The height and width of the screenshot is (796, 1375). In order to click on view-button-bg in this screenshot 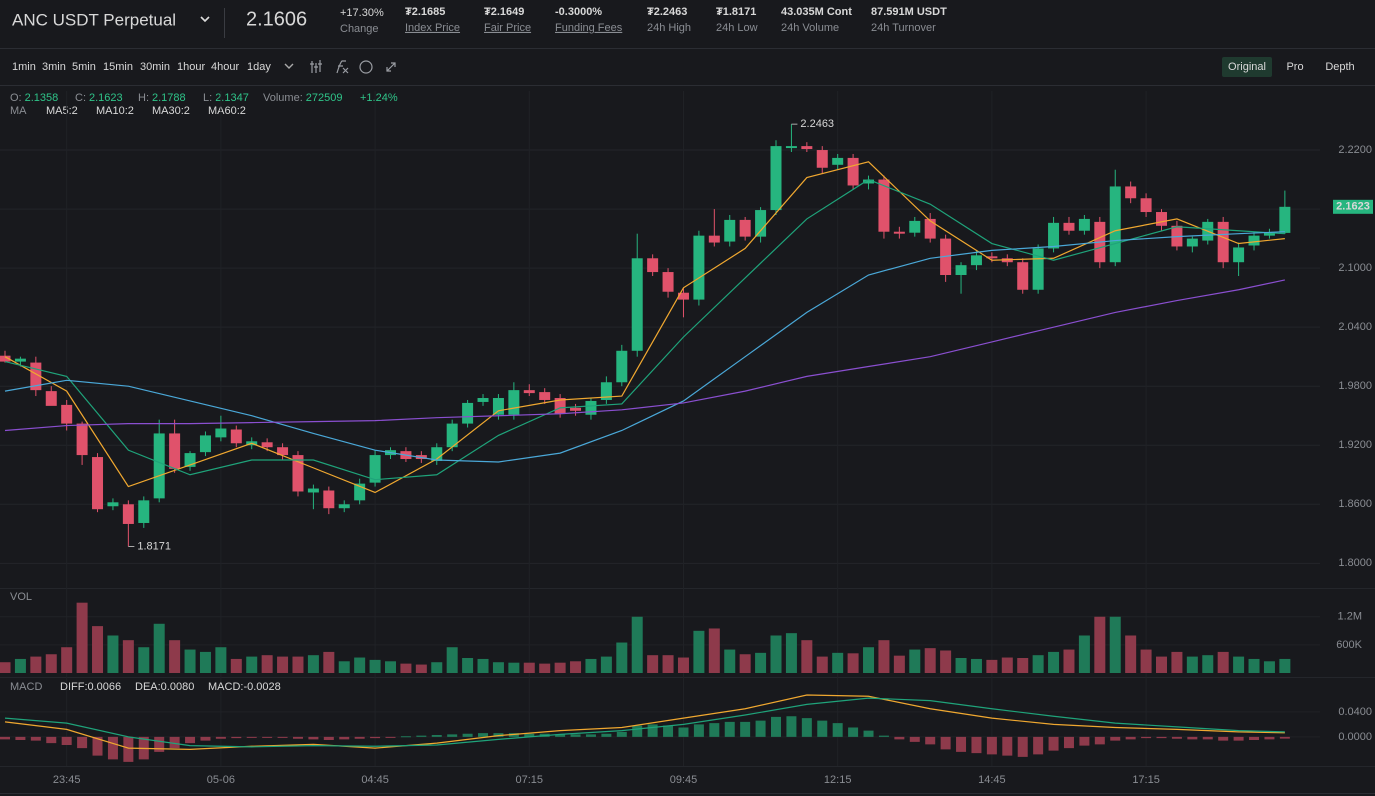, I will do `click(1247, 67)`.